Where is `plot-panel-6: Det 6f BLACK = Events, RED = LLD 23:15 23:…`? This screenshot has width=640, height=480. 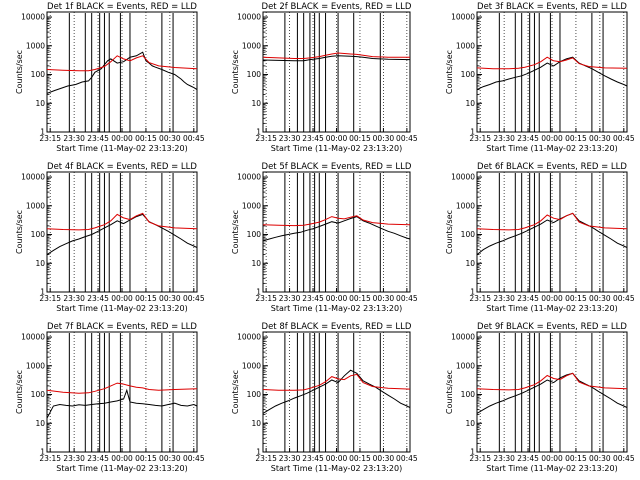
plot-panel-6: Det 6f BLACK = Events, RED = LLD 23:15 23:… is located at coordinates (540, 237).